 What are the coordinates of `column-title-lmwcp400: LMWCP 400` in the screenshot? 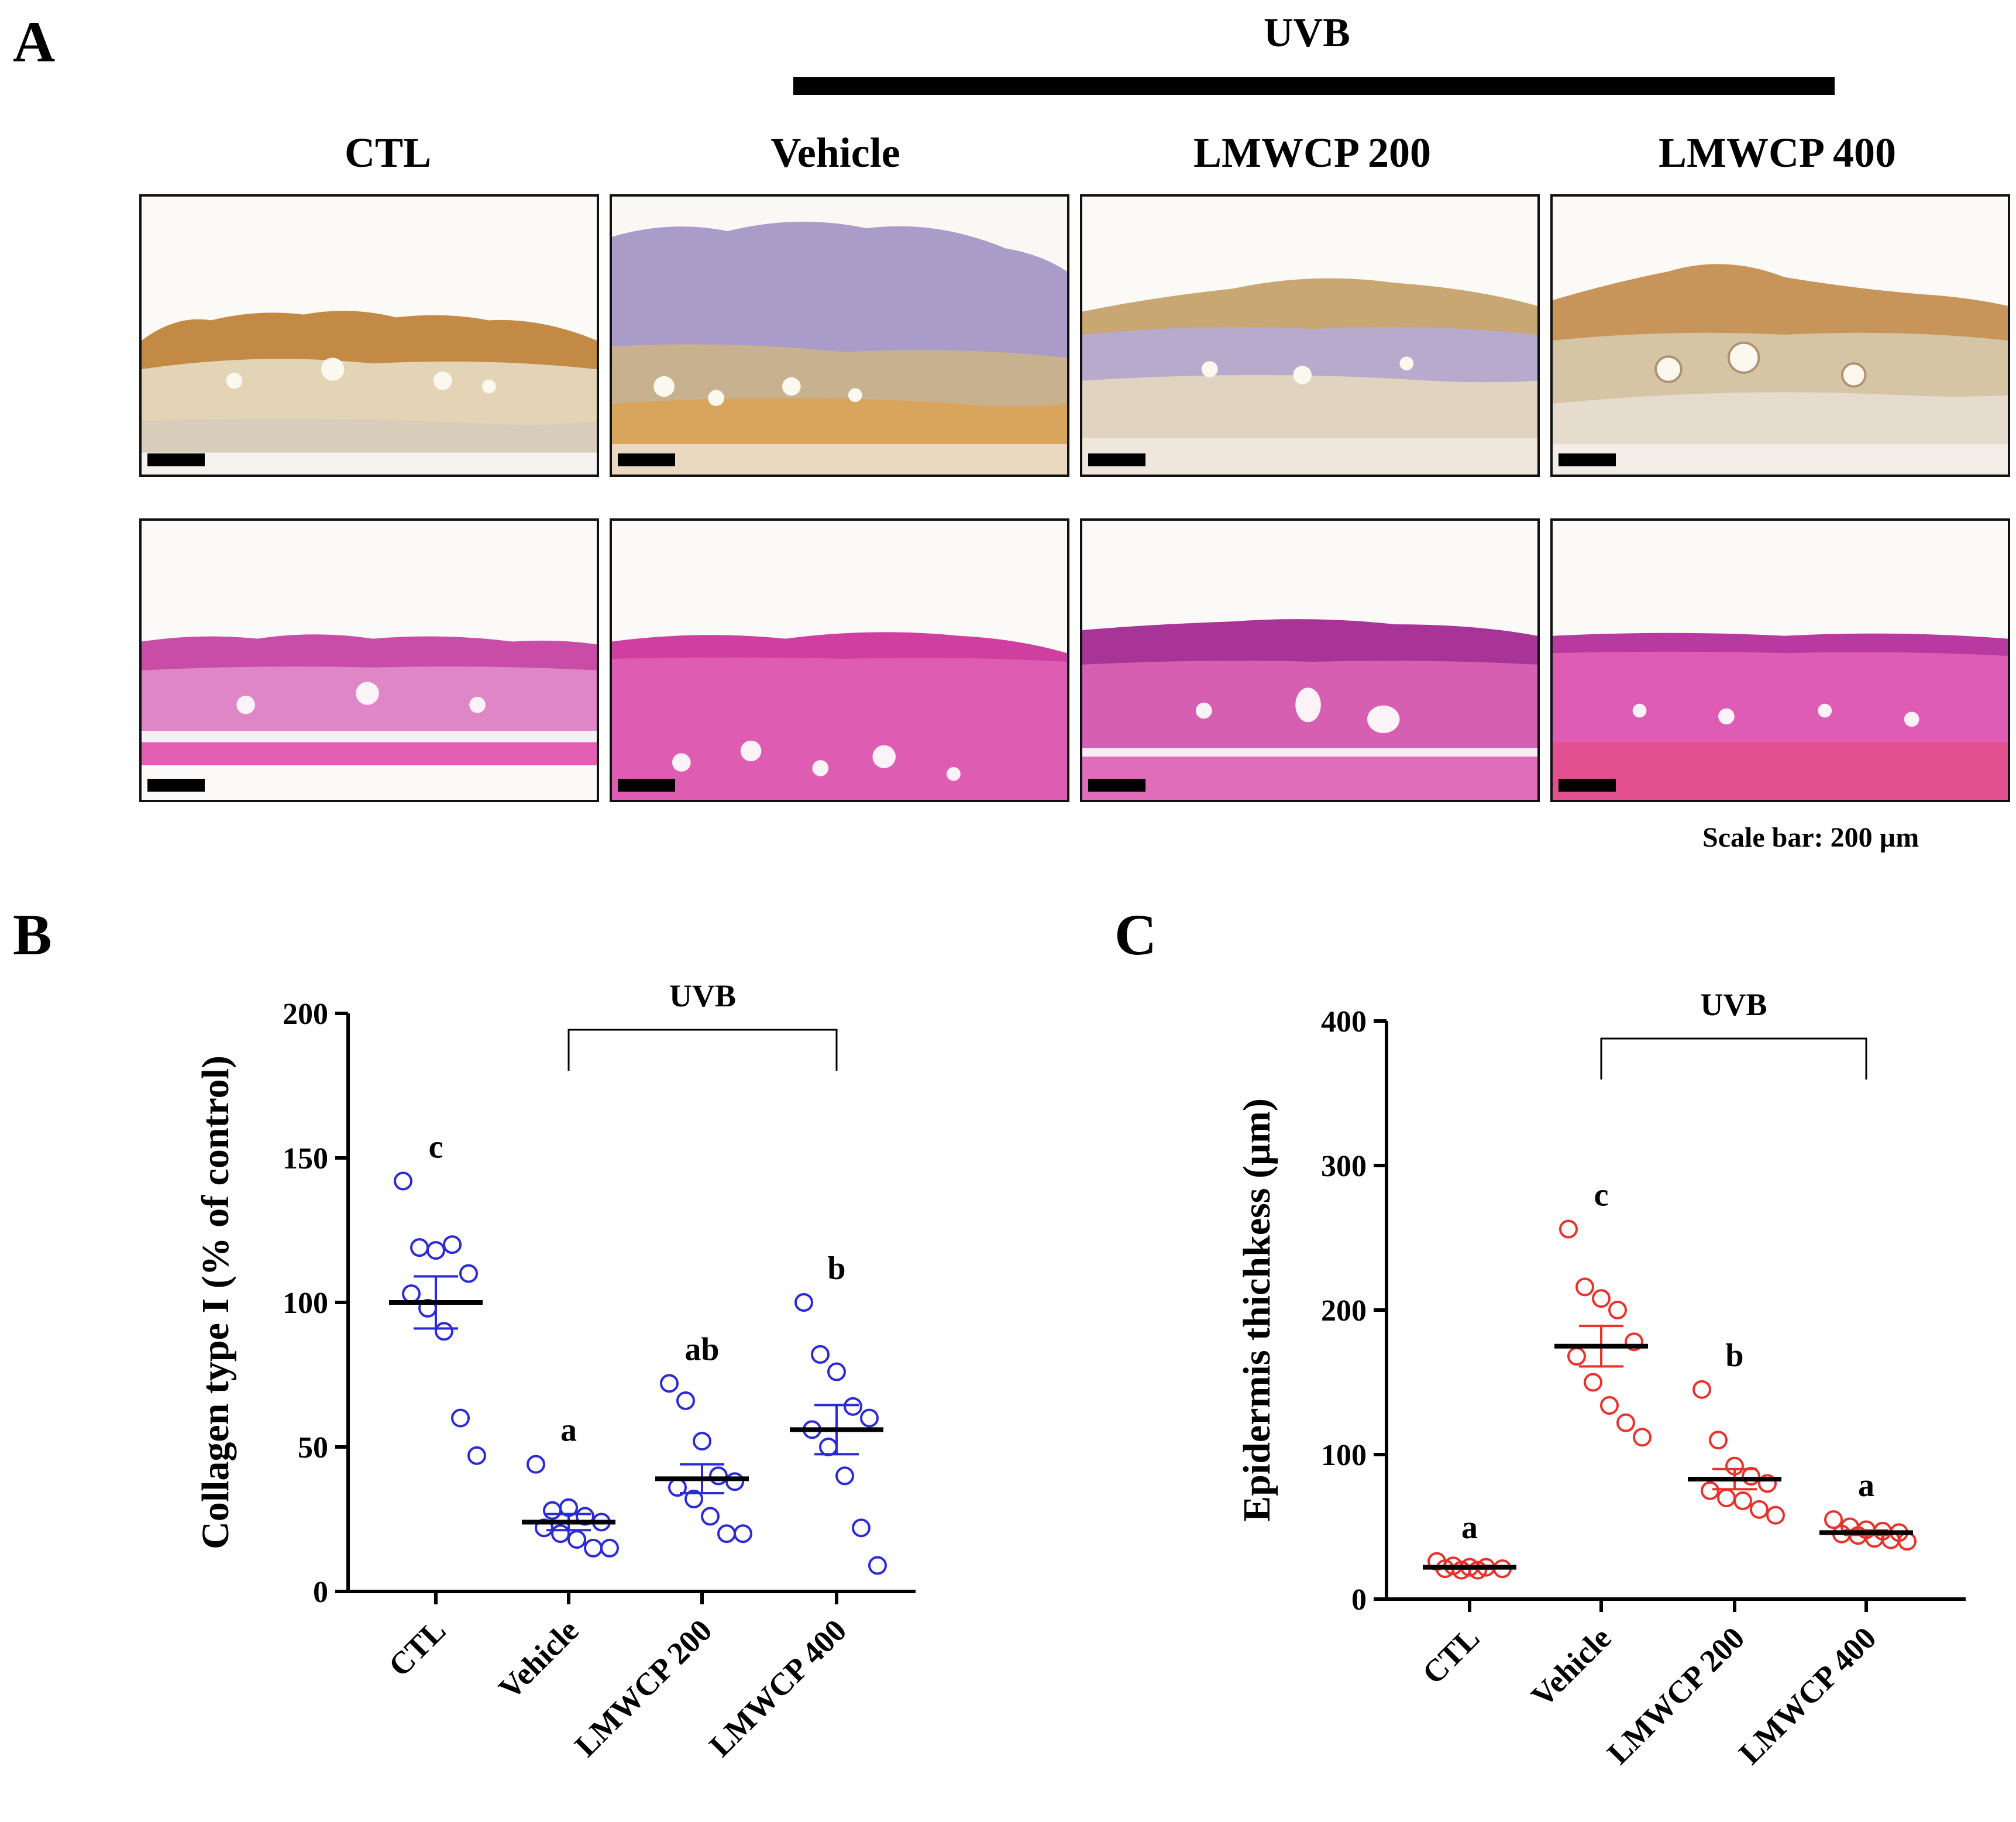 It's located at (1777, 152).